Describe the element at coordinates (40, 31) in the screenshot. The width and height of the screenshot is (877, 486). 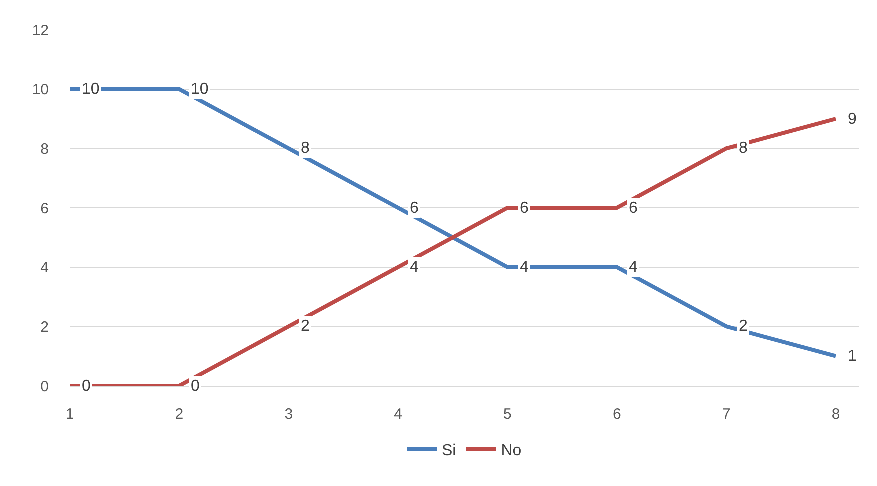
I see `y-tick-label: 12` at that location.